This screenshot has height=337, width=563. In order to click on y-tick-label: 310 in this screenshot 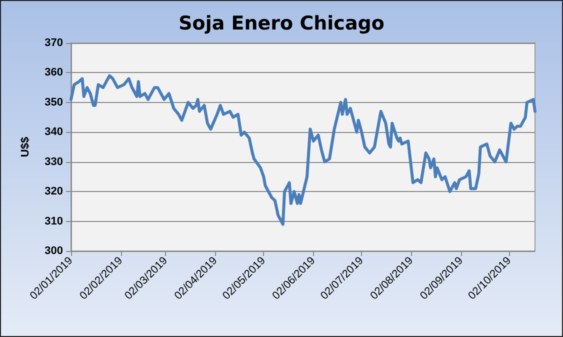, I will do `click(53, 221)`.